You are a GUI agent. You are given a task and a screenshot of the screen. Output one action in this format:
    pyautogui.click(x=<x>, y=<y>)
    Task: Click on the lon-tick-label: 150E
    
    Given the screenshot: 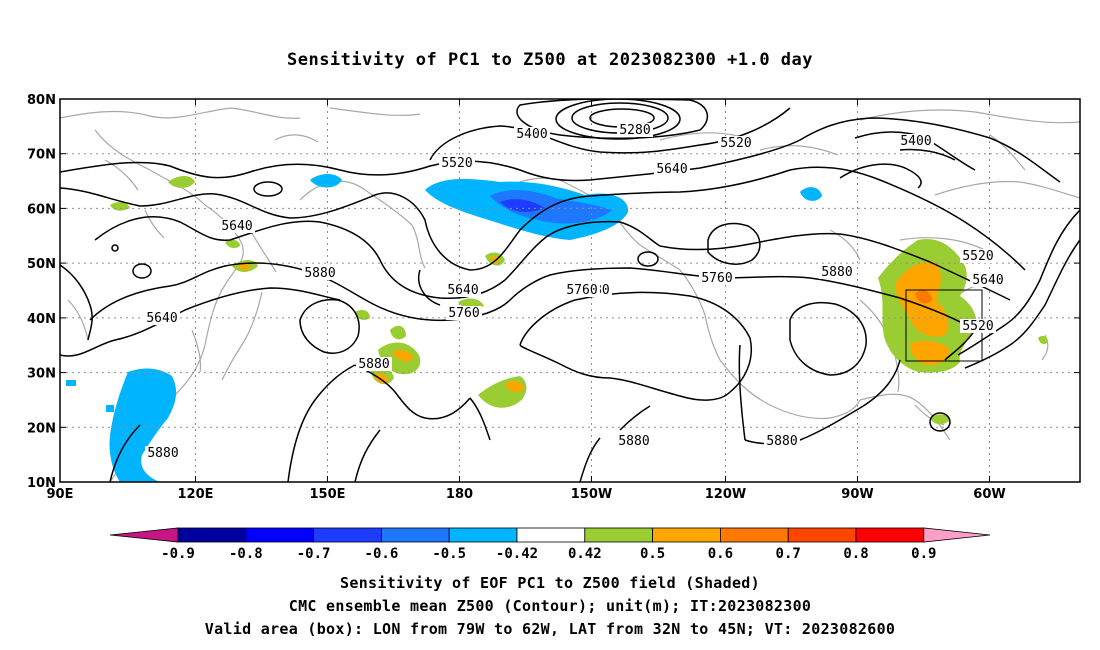 What is the action you would take?
    pyautogui.click(x=327, y=494)
    